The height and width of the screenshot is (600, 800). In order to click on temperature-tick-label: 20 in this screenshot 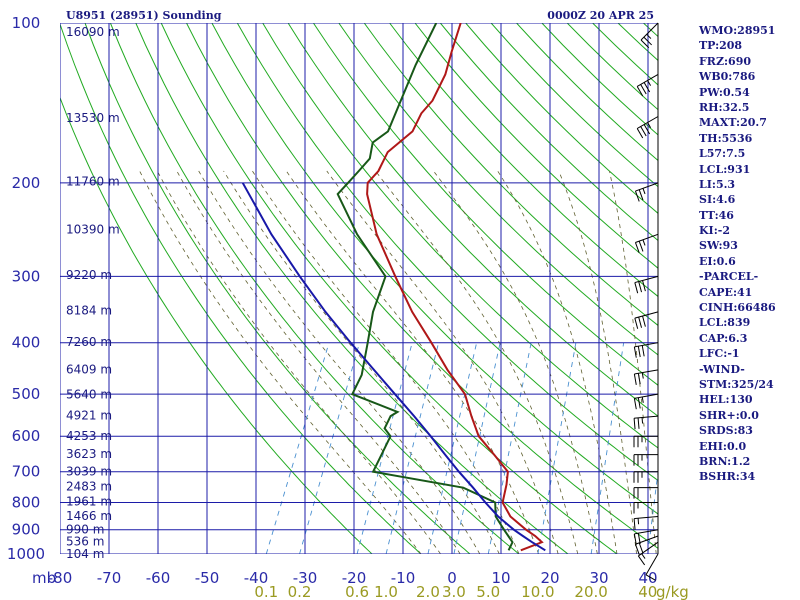, I will do `click(549, 578)`.